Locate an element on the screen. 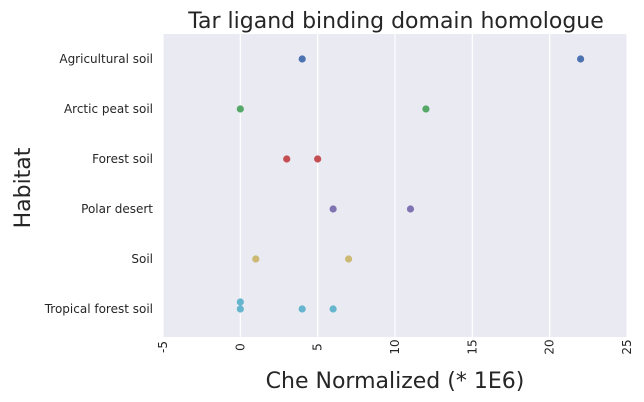  x-tick-label: 0 is located at coordinates (240, 347).